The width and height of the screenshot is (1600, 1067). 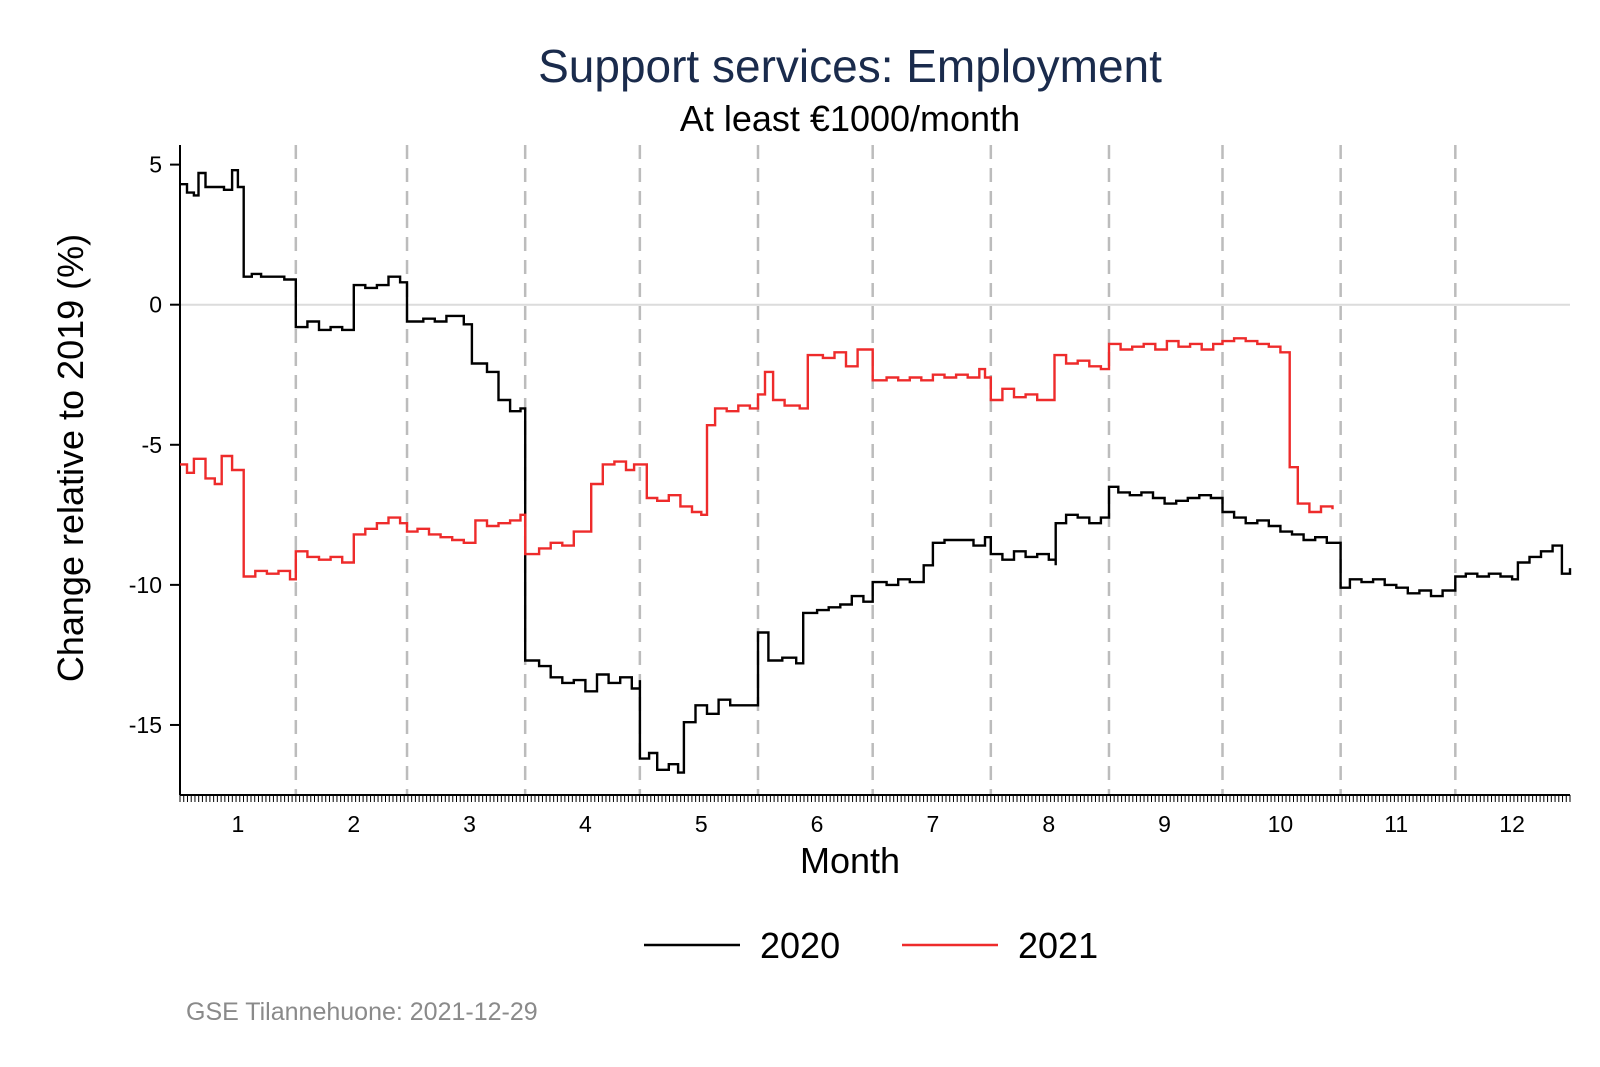 I want to click on x-tick-label: 11, so click(x=1396, y=824).